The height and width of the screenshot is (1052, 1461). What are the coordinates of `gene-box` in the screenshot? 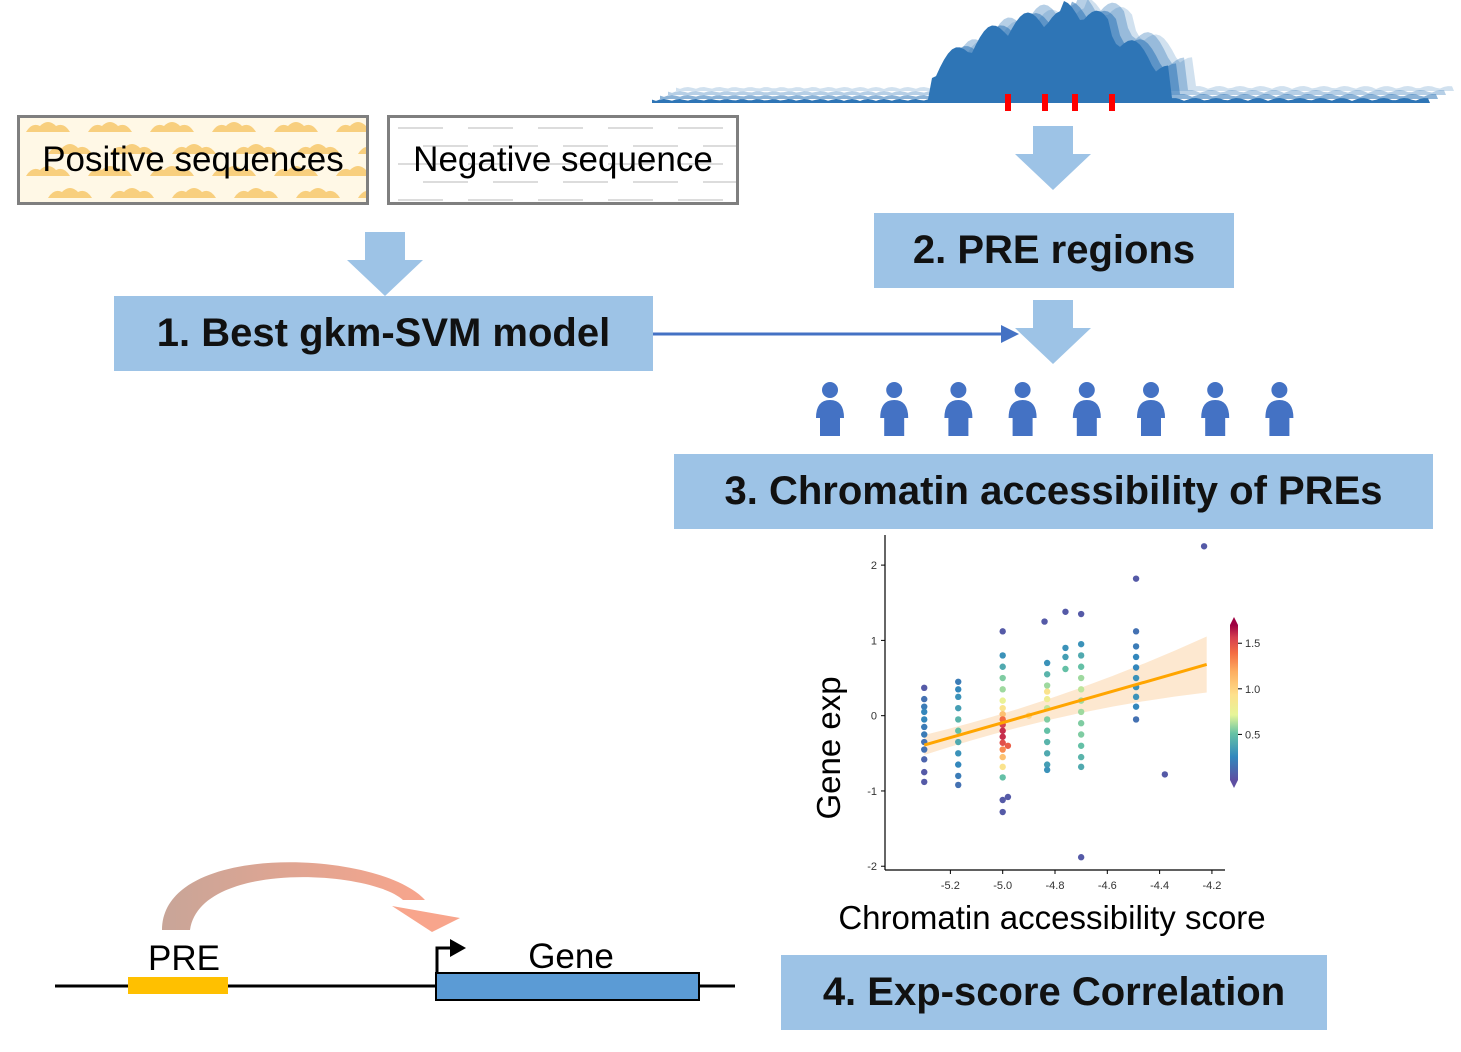 It's located at (567, 986).